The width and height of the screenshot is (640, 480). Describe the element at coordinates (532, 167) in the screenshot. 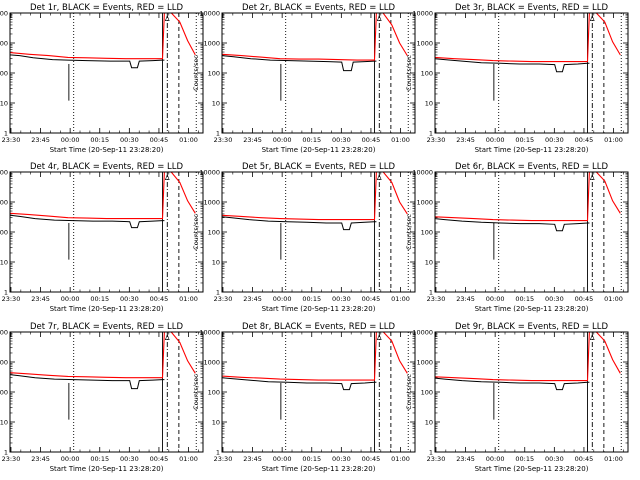

I see `panel-title: Det 6r, BLACK = Events, RED = LLD` at that location.